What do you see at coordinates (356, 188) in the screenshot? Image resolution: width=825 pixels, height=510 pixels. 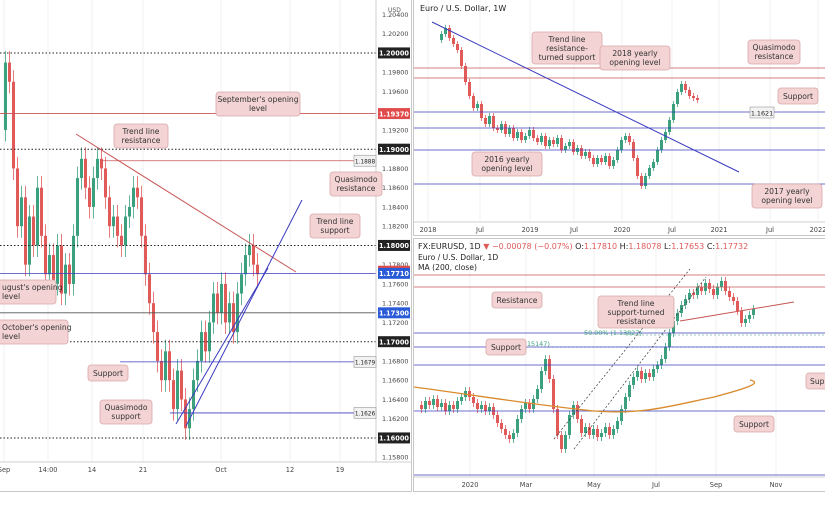 I see `svg-text: resistance` at bounding box center [356, 188].